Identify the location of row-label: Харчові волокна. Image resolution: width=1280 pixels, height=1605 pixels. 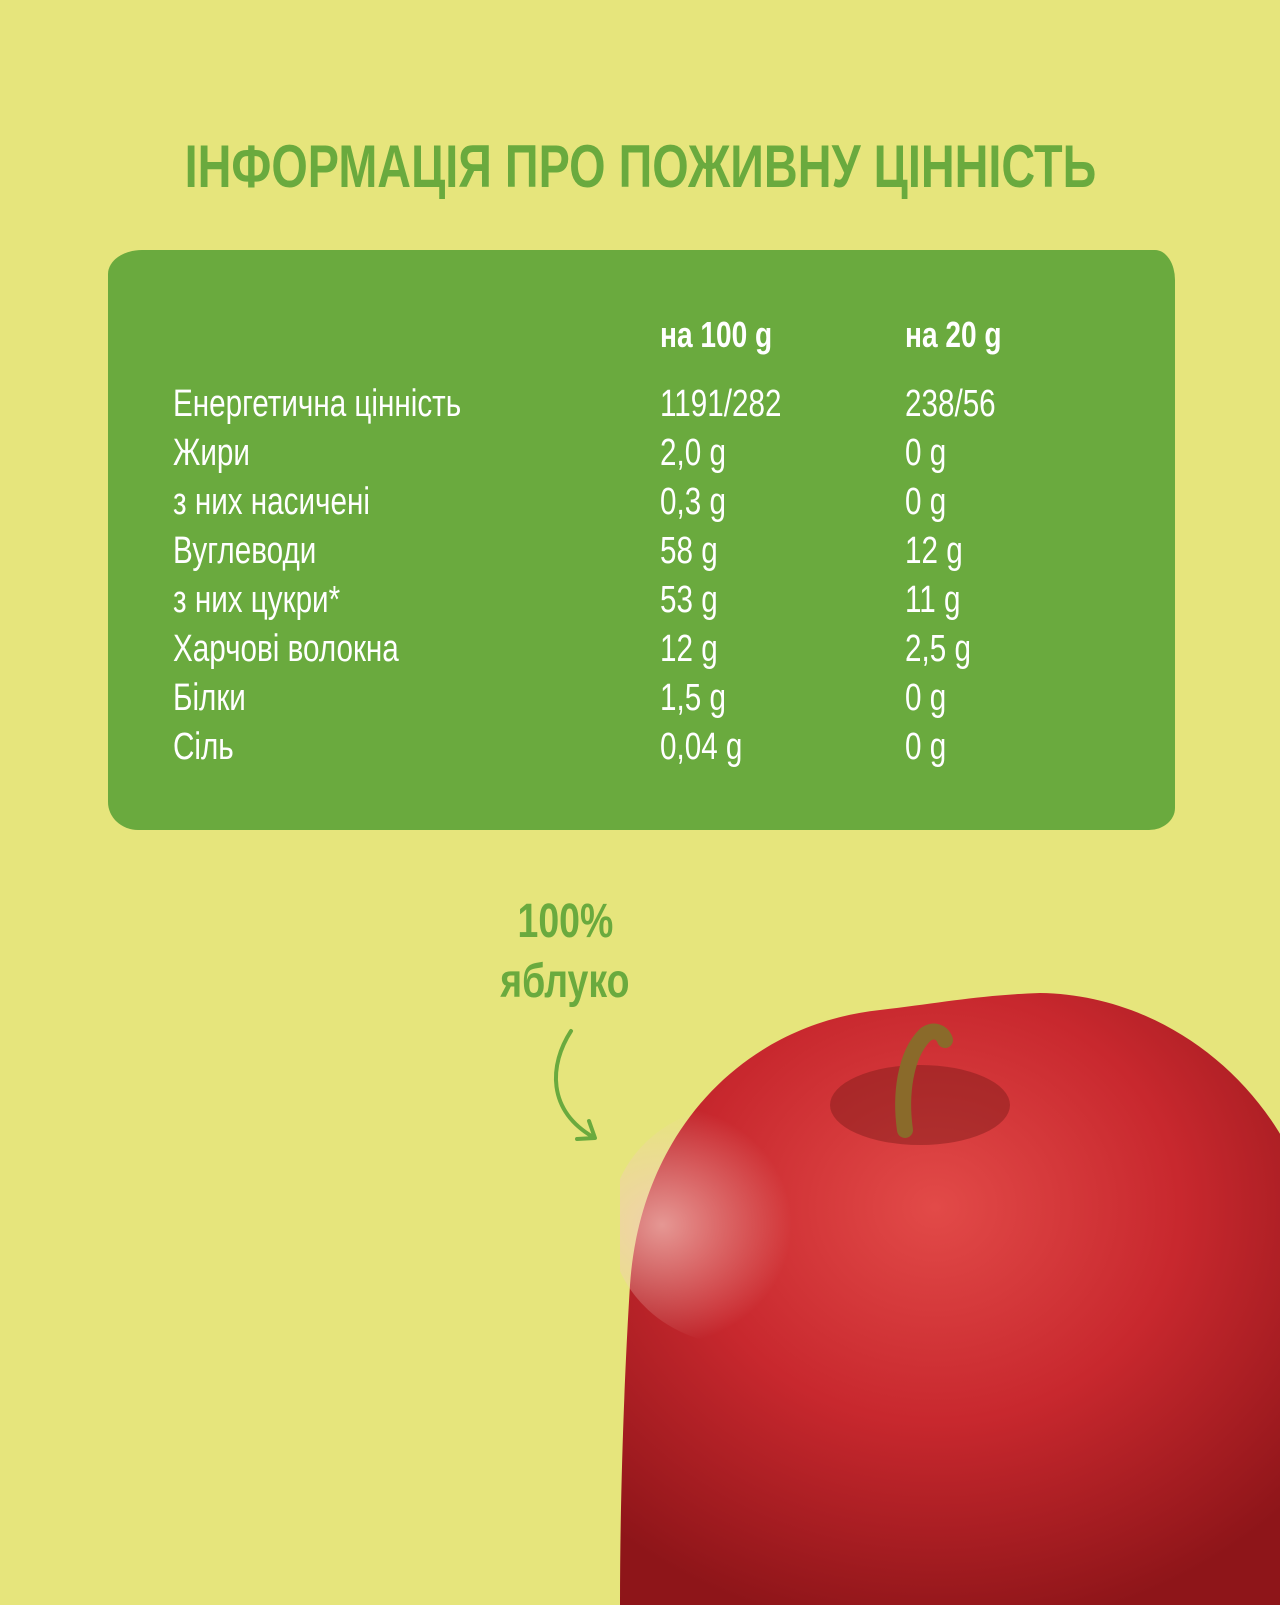
(317, 649).